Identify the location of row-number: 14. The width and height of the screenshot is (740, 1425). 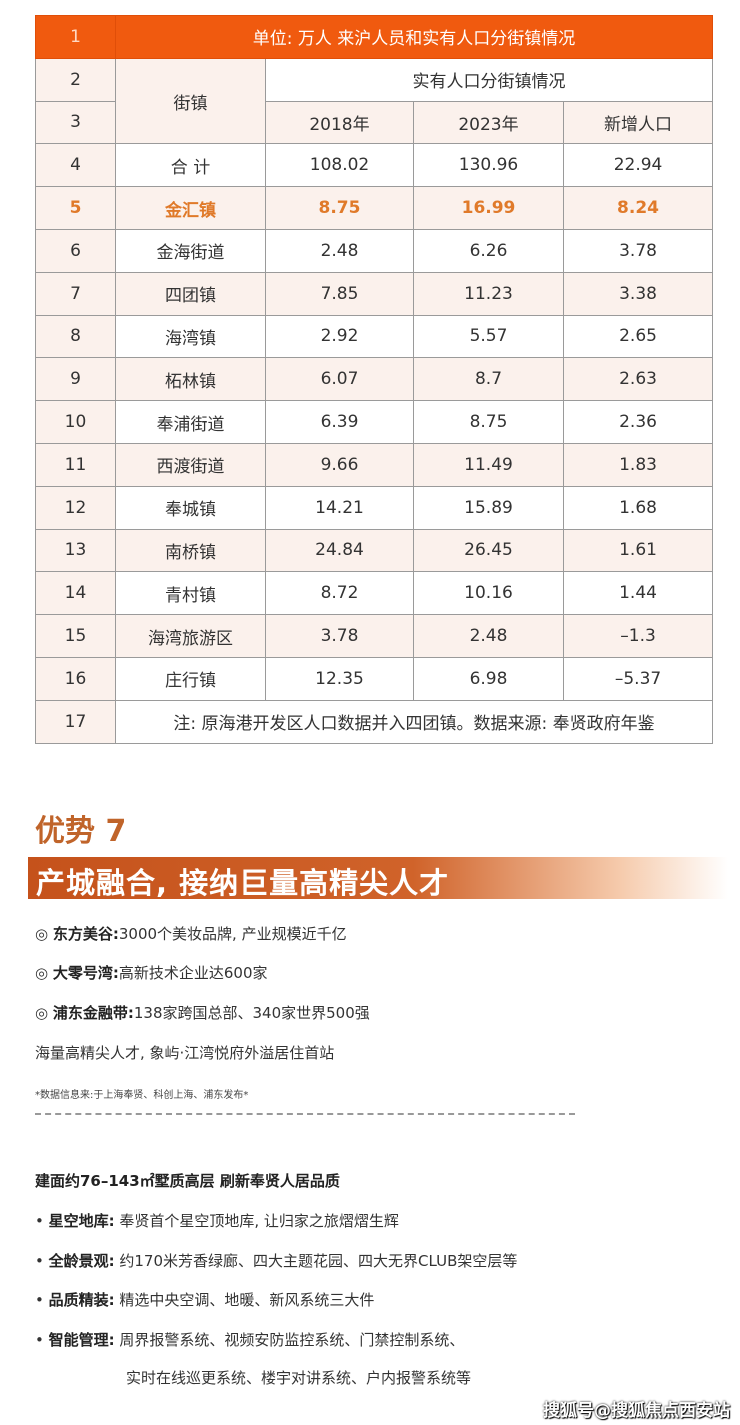
(75, 593).